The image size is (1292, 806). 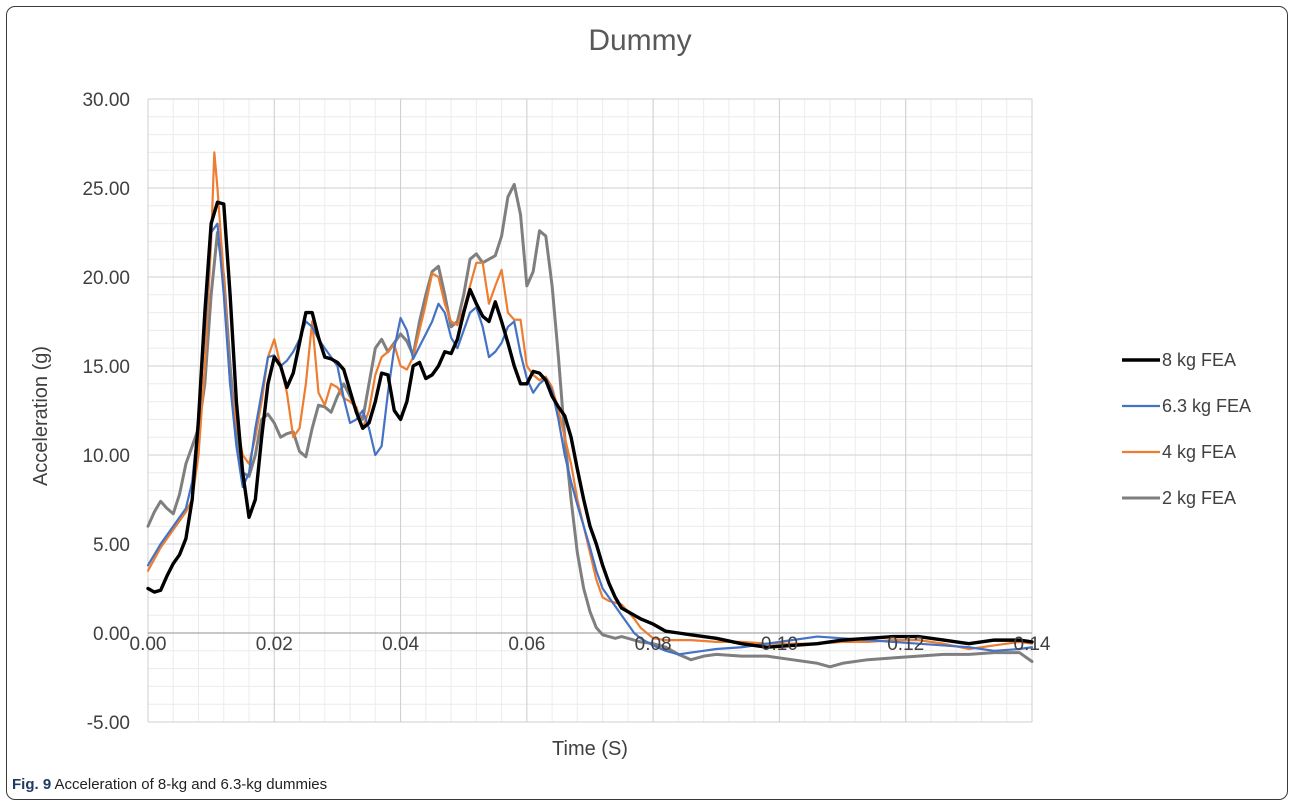 I want to click on x-tick-label: 0.06, so click(x=526, y=644).